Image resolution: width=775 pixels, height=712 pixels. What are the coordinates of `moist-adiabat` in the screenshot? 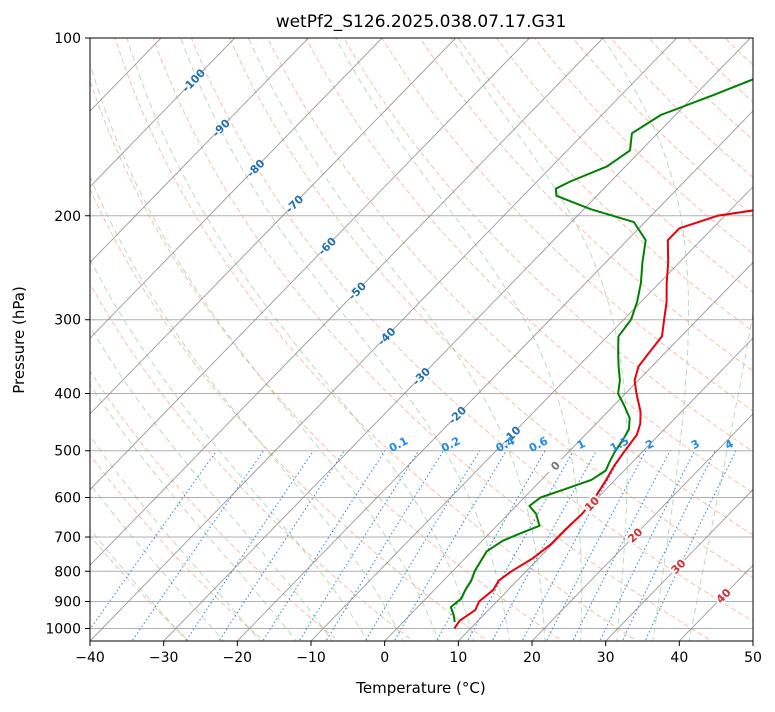 It's located at (730, 340).